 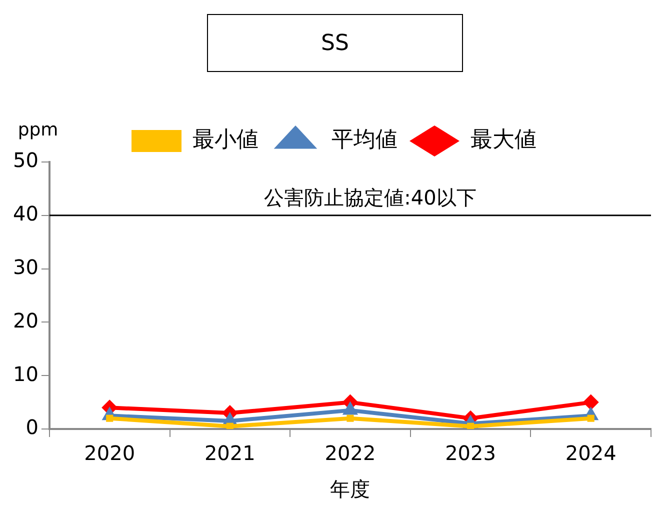 What do you see at coordinates (350, 453) in the screenshot?
I see `x-tick-label: 2022` at bounding box center [350, 453].